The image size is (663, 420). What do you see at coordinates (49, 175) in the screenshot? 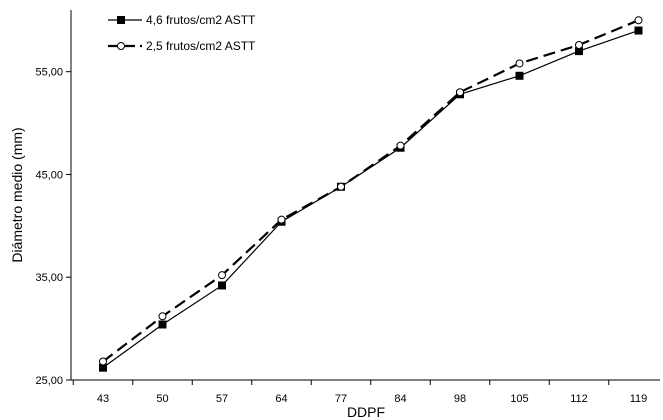
I see `y-tick-label: 45,00` at bounding box center [49, 175].